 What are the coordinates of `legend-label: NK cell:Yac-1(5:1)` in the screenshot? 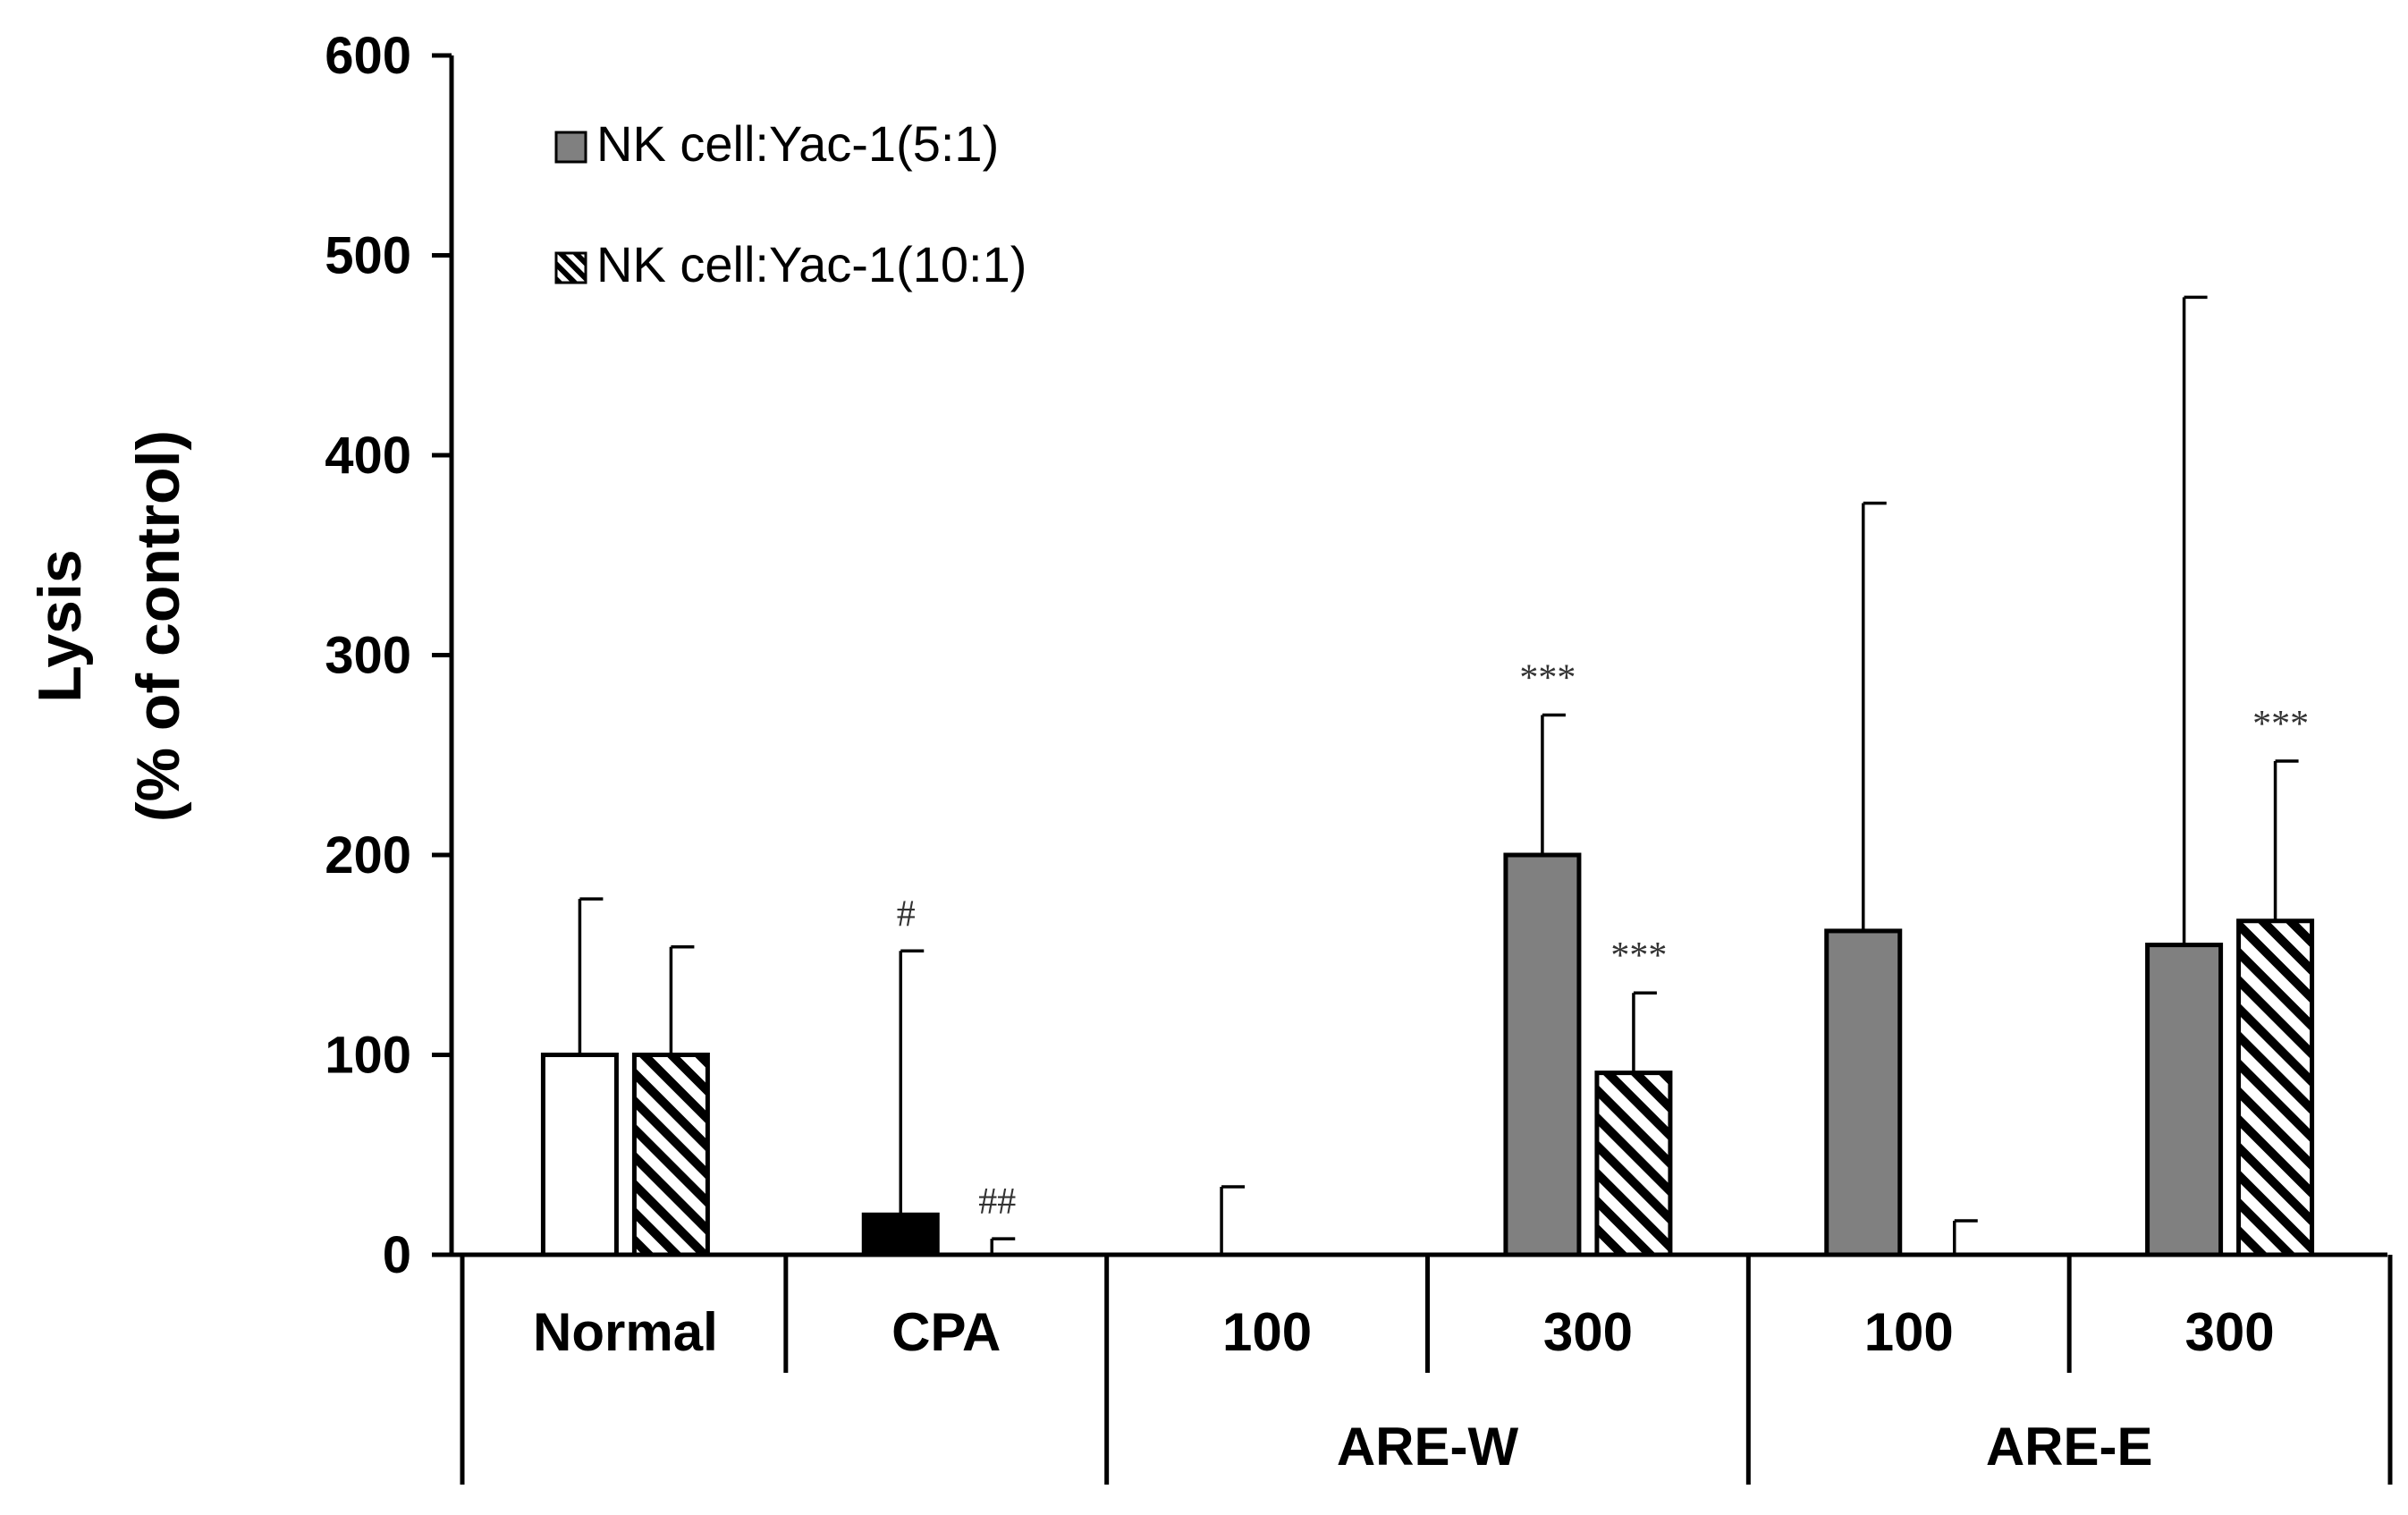 It's located at (797, 143).